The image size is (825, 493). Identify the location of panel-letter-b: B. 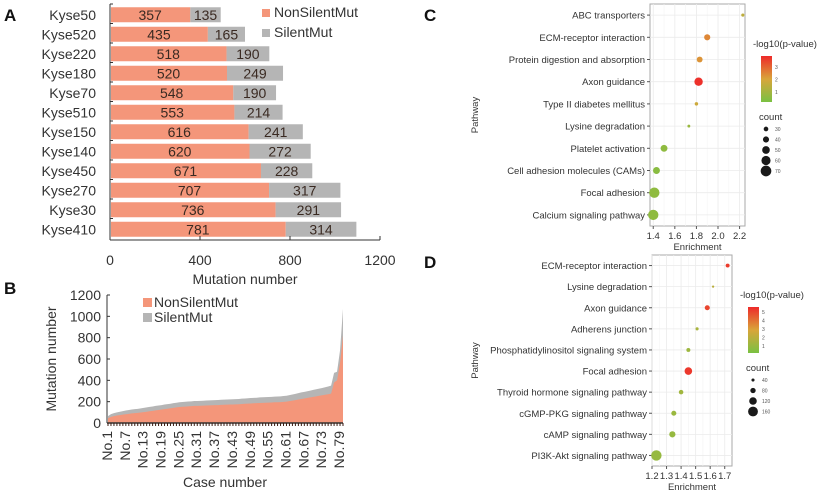
(10, 288).